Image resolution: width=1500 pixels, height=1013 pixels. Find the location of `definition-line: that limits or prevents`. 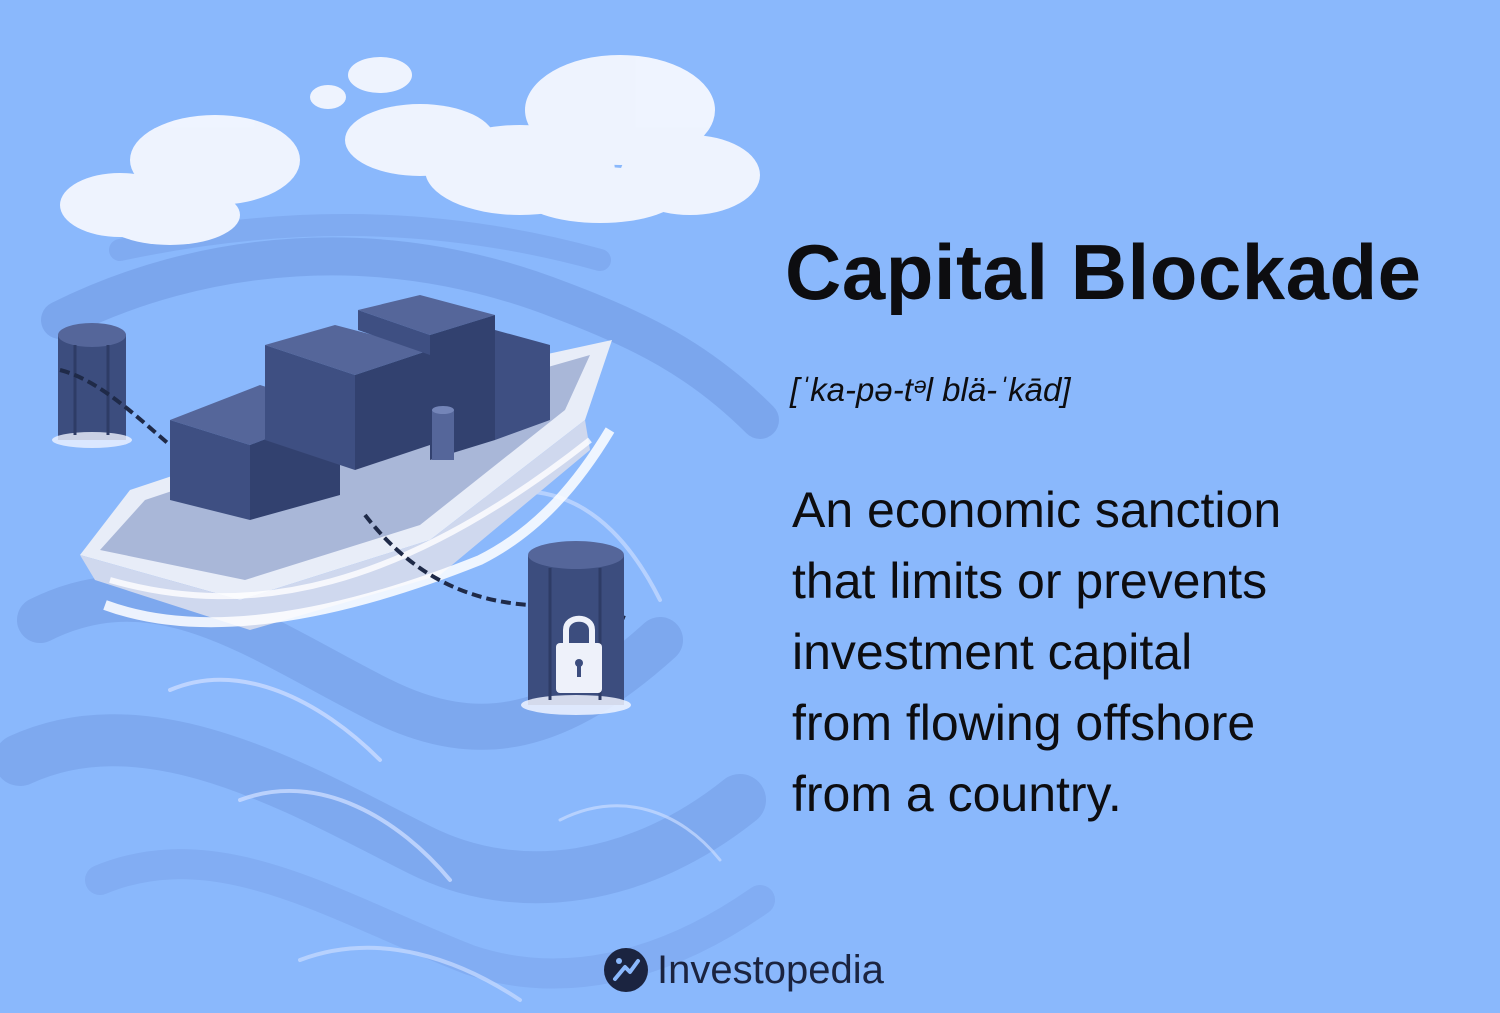

definition-line: that limits or prevents is located at coordinates (1030, 581).